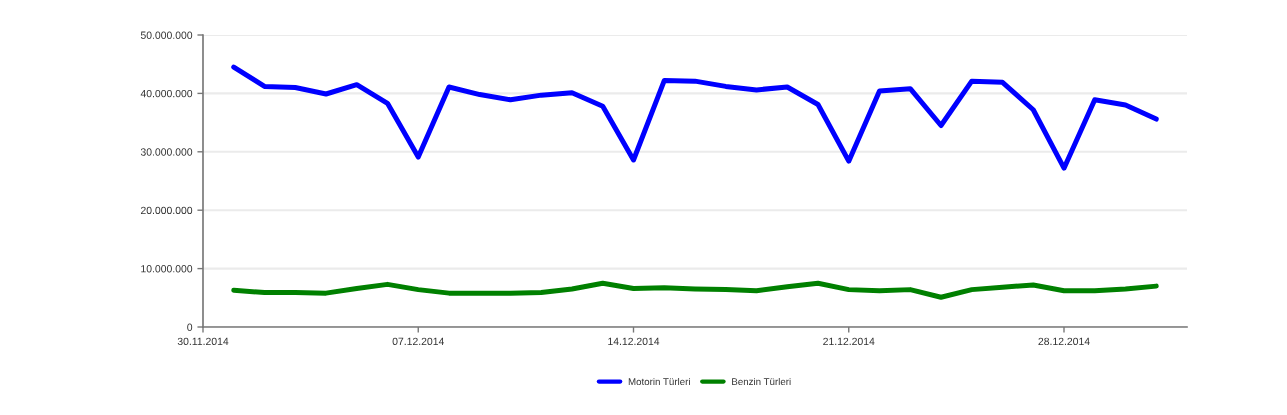 This screenshot has height=415, width=1287. What do you see at coordinates (166, 35) in the screenshot?
I see `y-tick-label: 50.000.000` at bounding box center [166, 35].